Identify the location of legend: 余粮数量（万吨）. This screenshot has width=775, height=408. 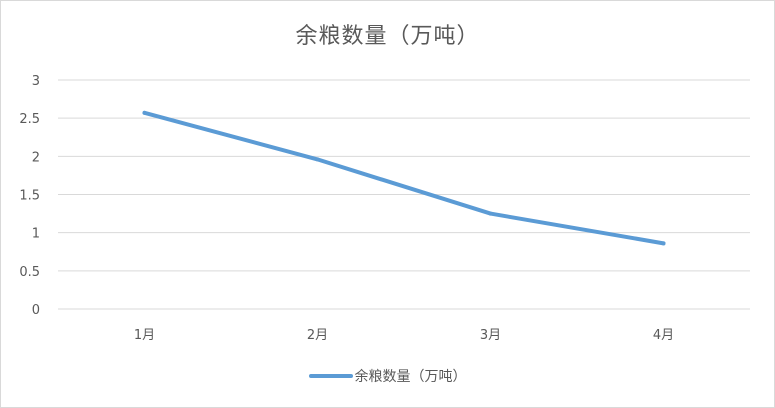
(387, 376).